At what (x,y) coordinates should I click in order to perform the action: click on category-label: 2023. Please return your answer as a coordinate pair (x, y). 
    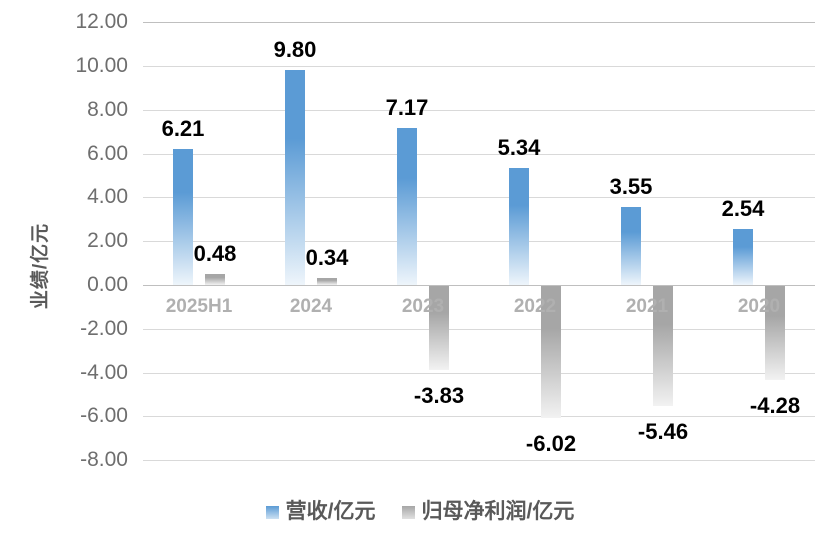
    Looking at the image, I should click on (423, 306).